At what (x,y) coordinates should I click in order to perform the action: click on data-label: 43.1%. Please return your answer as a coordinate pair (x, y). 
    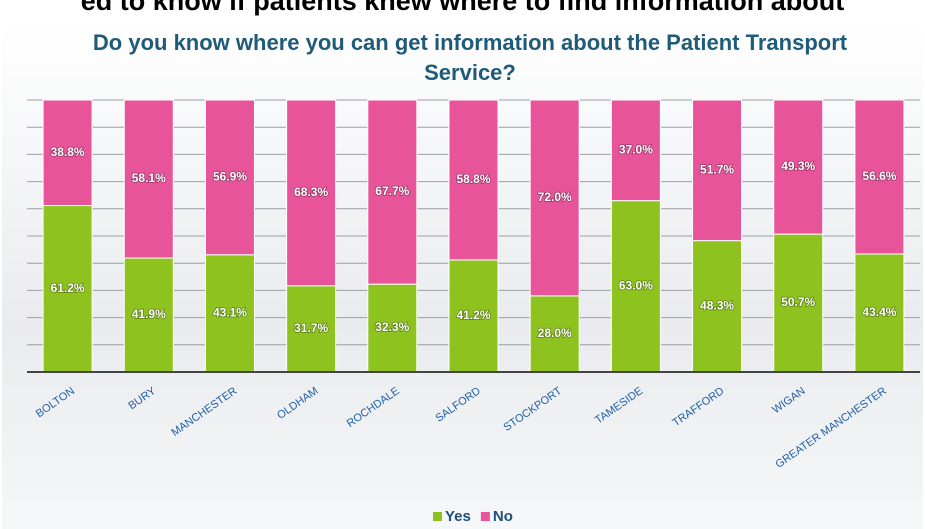
    Looking at the image, I should click on (230, 313).